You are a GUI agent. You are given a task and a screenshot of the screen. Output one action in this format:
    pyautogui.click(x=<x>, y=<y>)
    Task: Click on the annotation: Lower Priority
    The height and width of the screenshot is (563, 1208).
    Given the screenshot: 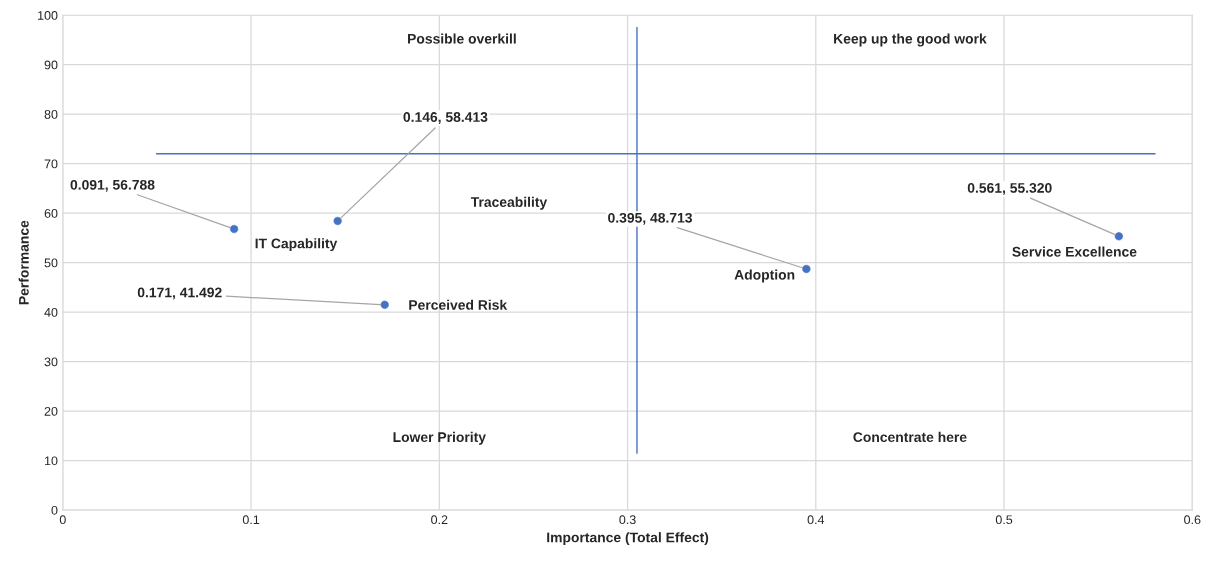 What is the action you would take?
    pyautogui.click(x=439, y=438)
    